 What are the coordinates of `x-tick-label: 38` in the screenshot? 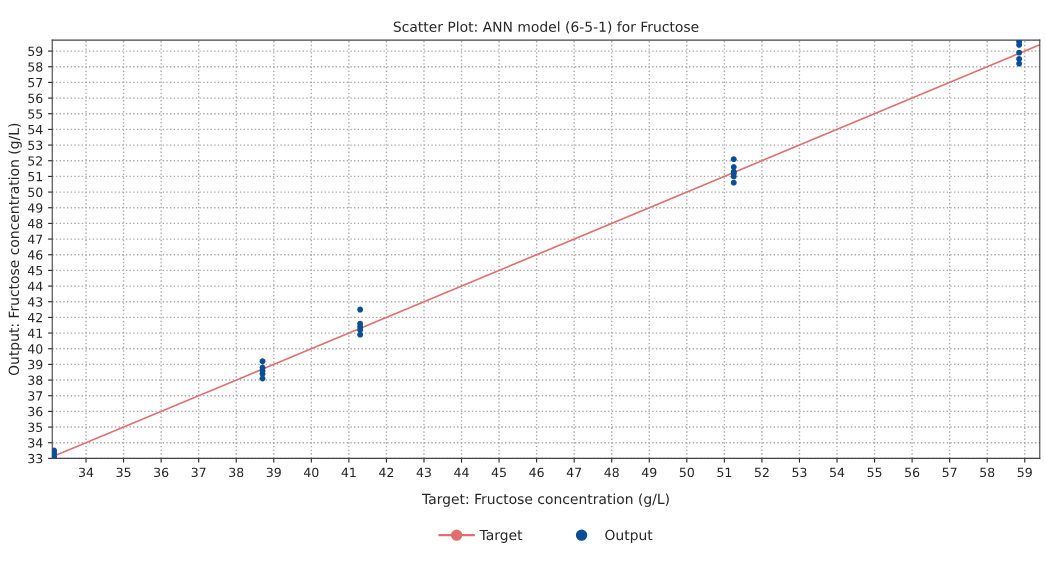 It's located at (236, 472).